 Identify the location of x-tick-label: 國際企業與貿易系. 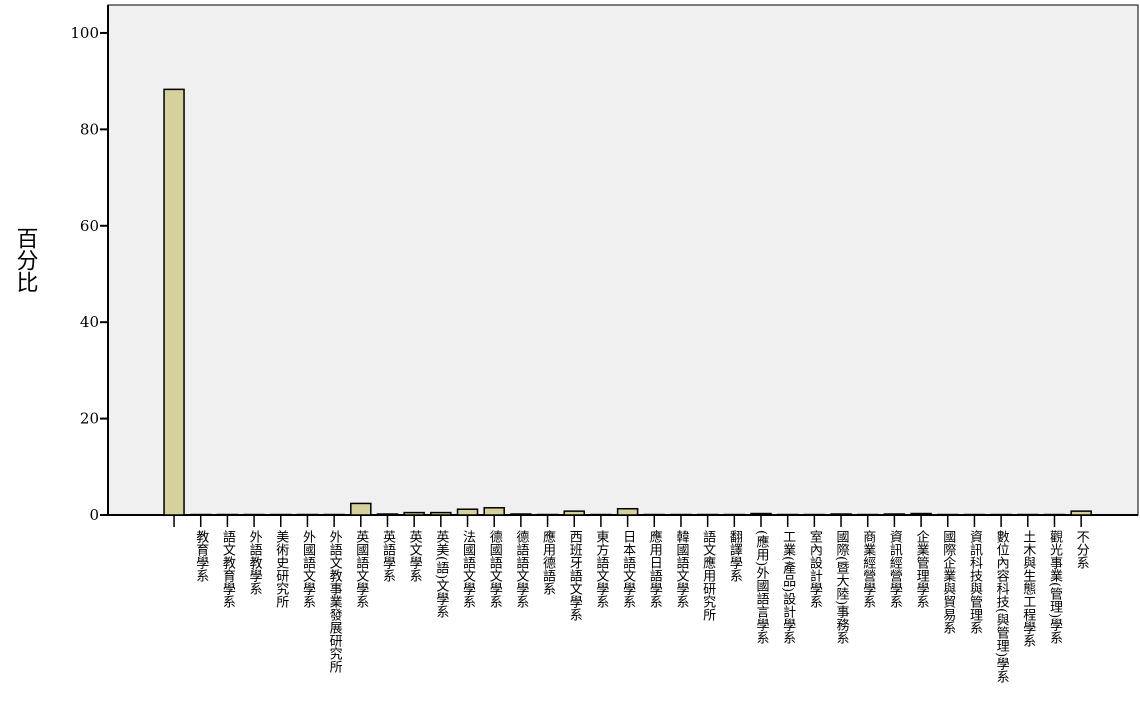
(948, 582).